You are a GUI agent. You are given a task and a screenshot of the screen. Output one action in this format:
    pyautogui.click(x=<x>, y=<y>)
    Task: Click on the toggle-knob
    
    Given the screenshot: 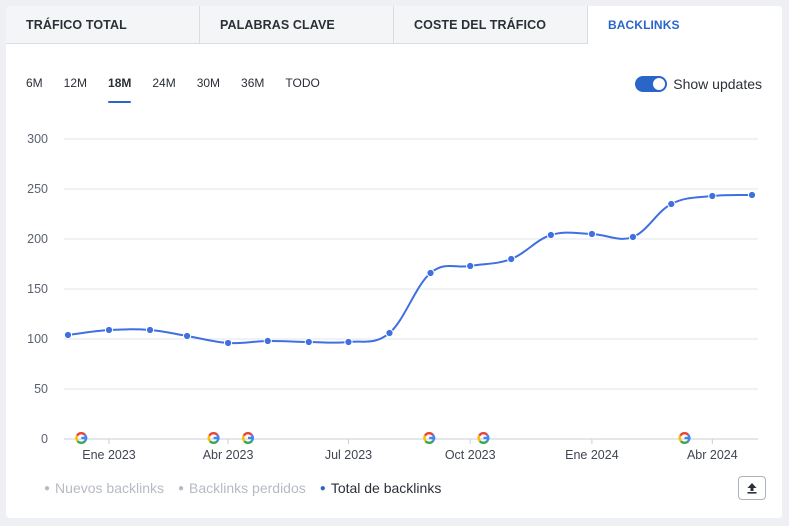 What is the action you would take?
    pyautogui.click(x=659, y=84)
    